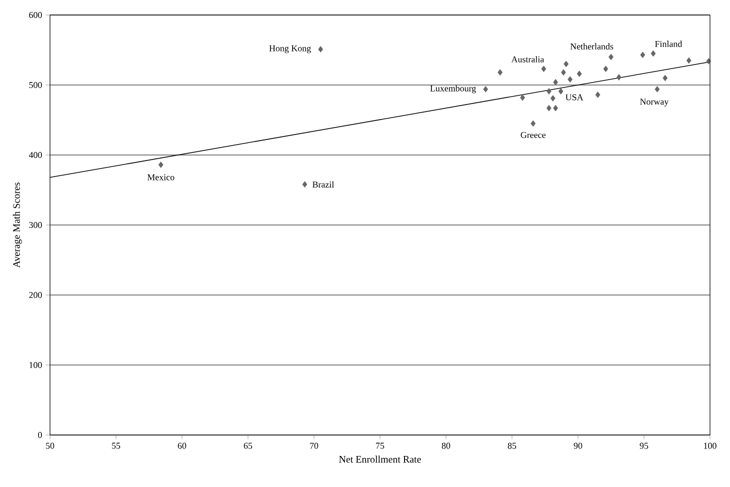 The height and width of the screenshot is (487, 730). I want to click on x-tick-label: 70, so click(314, 445).